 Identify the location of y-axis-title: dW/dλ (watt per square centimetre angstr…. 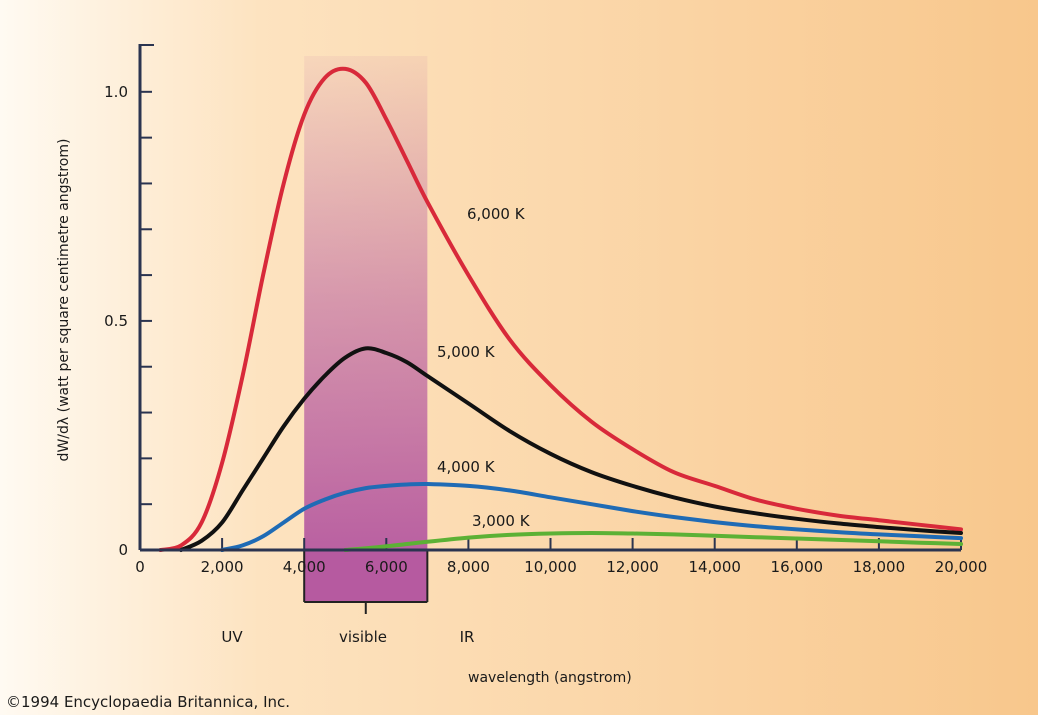
(64, 300).